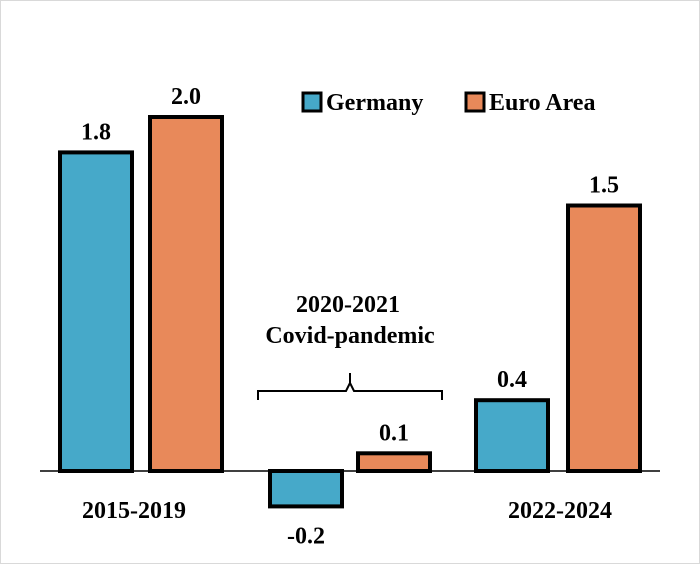 The image size is (700, 564). What do you see at coordinates (96, 132) in the screenshot?
I see `value-label-germany-2015-2019: 1.8` at bounding box center [96, 132].